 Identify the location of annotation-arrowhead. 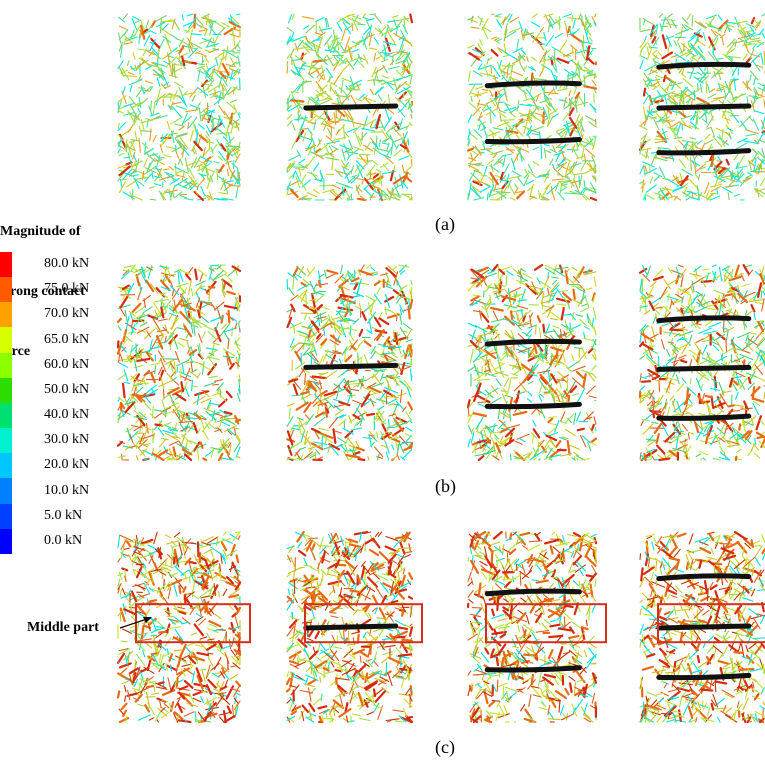
(147, 620).